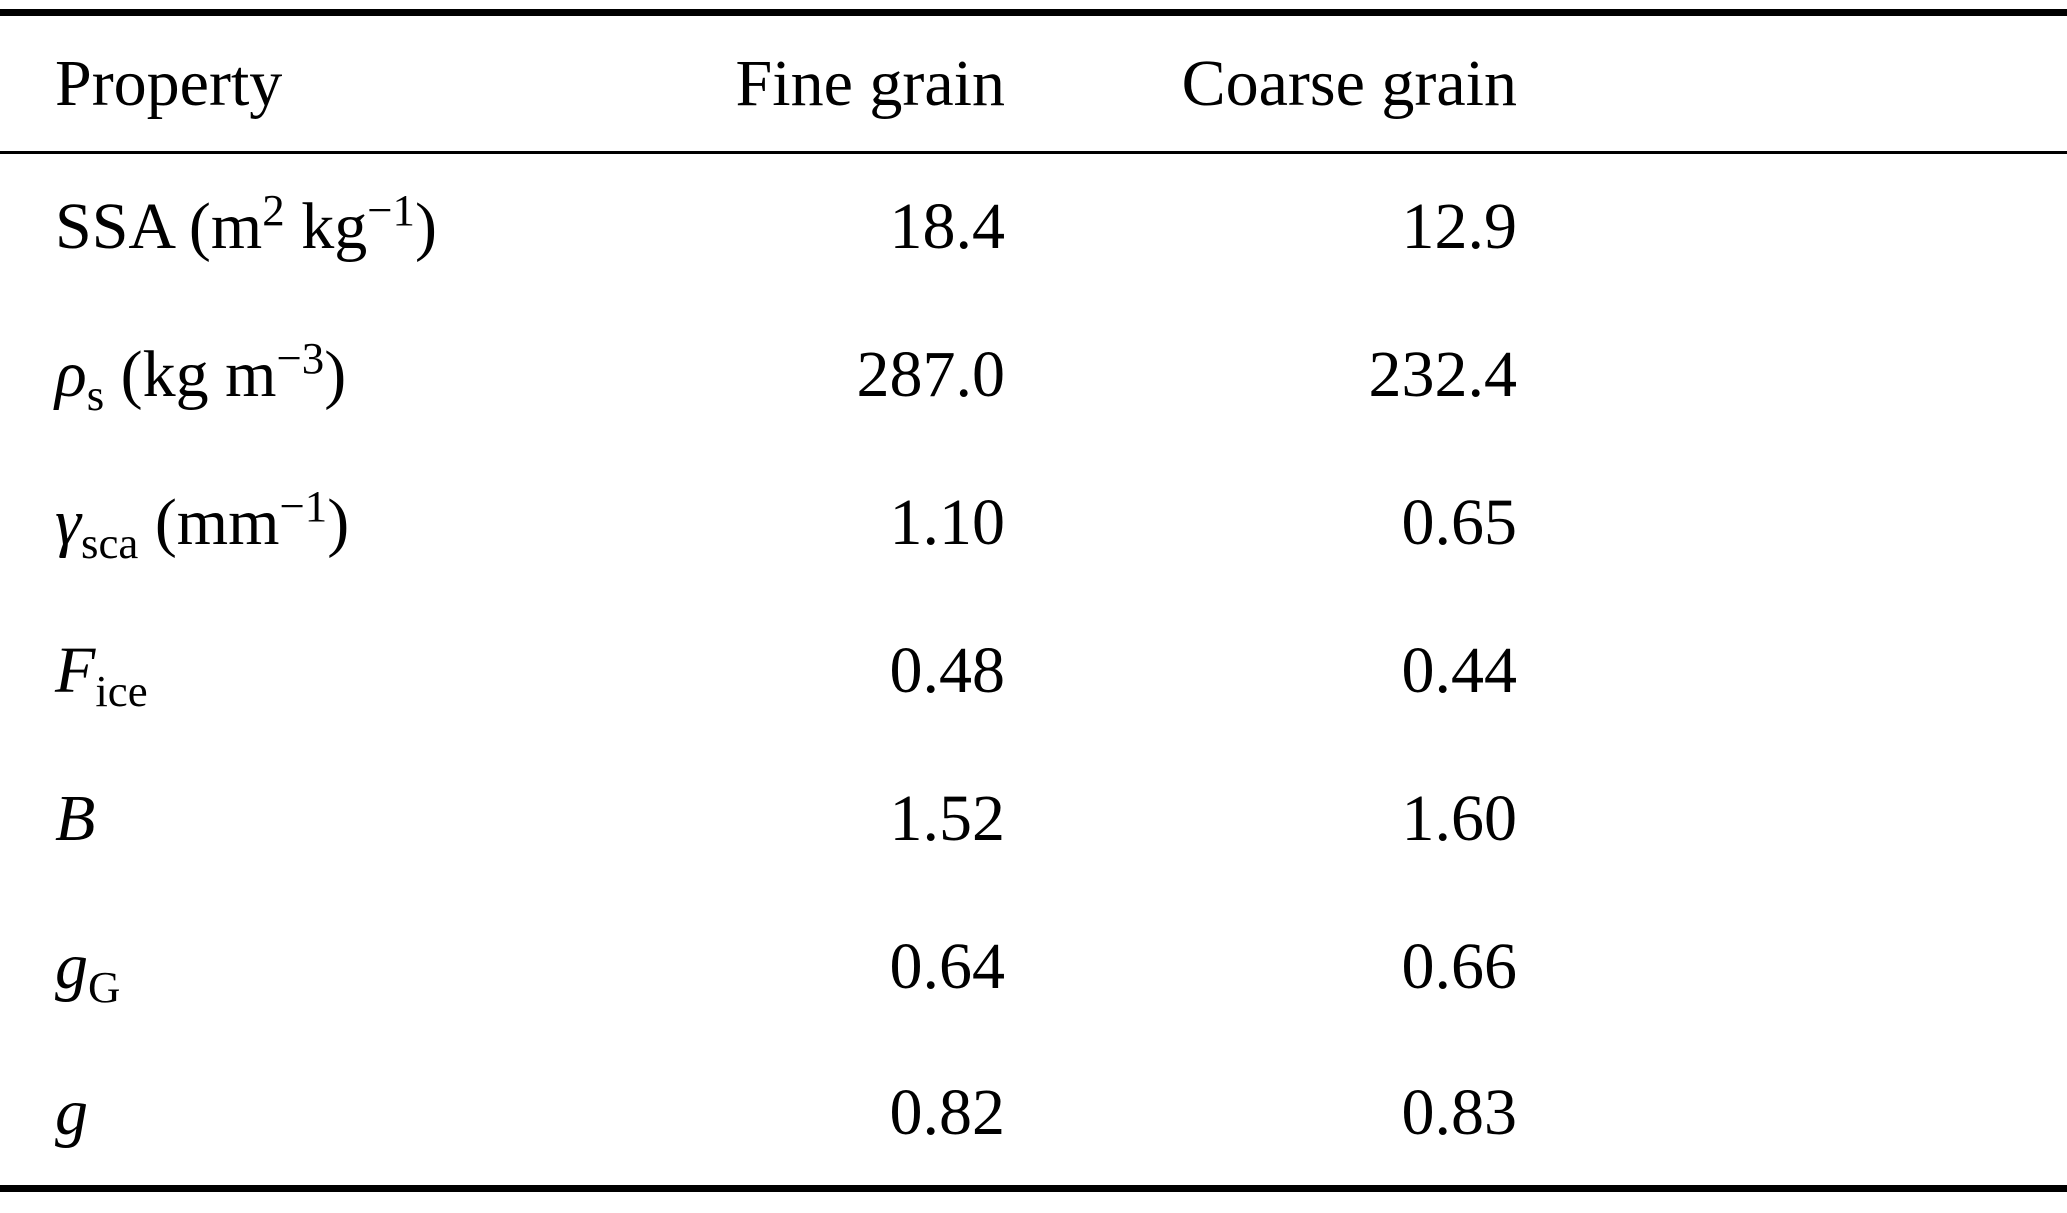  Describe the element at coordinates (101, 674) in the screenshot. I see `property-cell: Fice` at that location.